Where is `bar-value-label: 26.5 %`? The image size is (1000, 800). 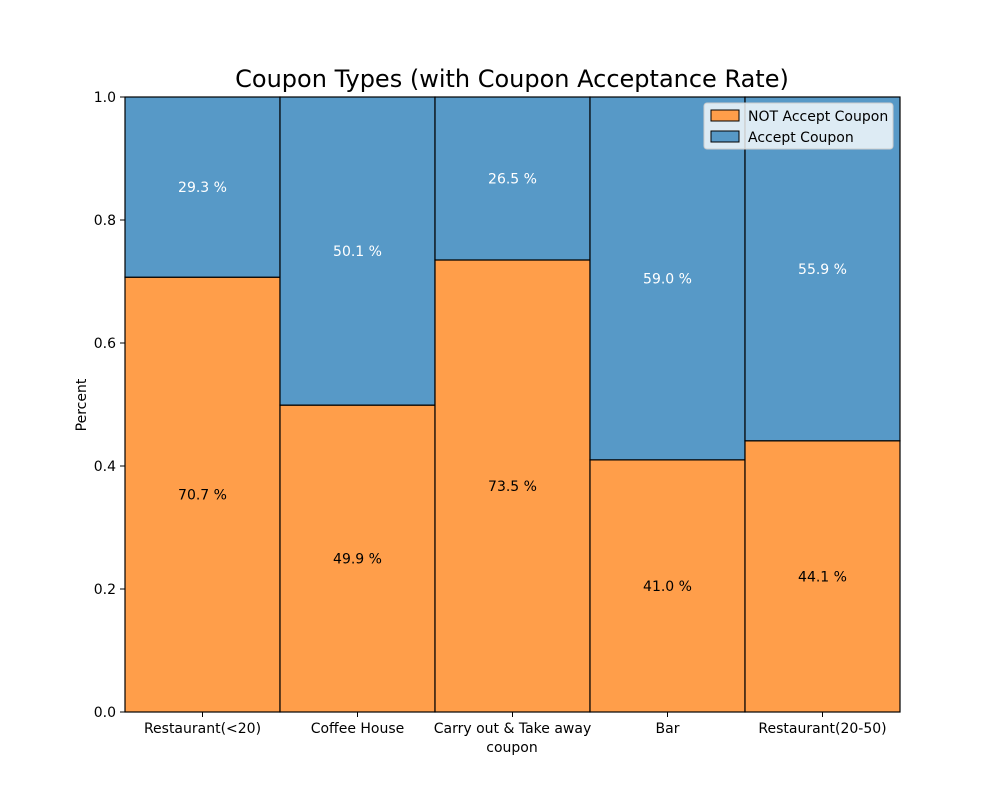 bar-value-label: 26.5 % is located at coordinates (512, 179).